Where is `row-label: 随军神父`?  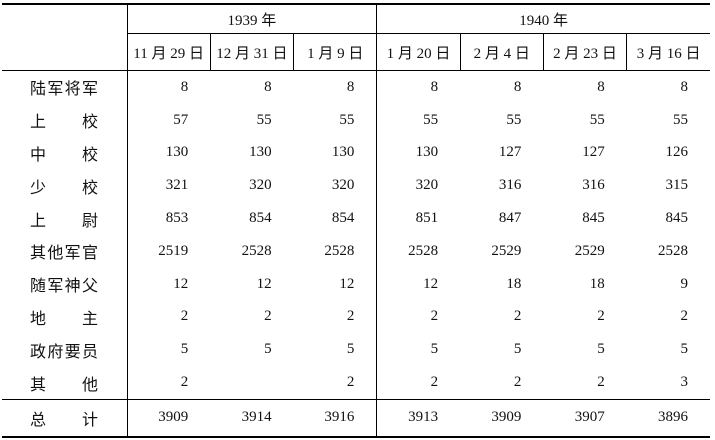
row-label: 随军神父 is located at coordinates (65, 284).